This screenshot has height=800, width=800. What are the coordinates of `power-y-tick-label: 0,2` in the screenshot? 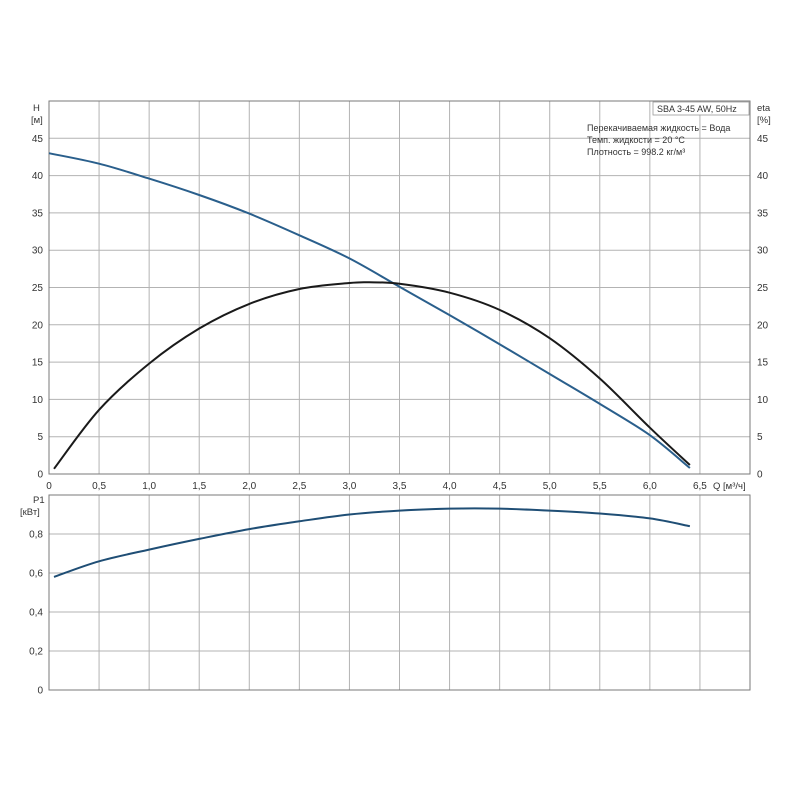 It's located at (36, 652).